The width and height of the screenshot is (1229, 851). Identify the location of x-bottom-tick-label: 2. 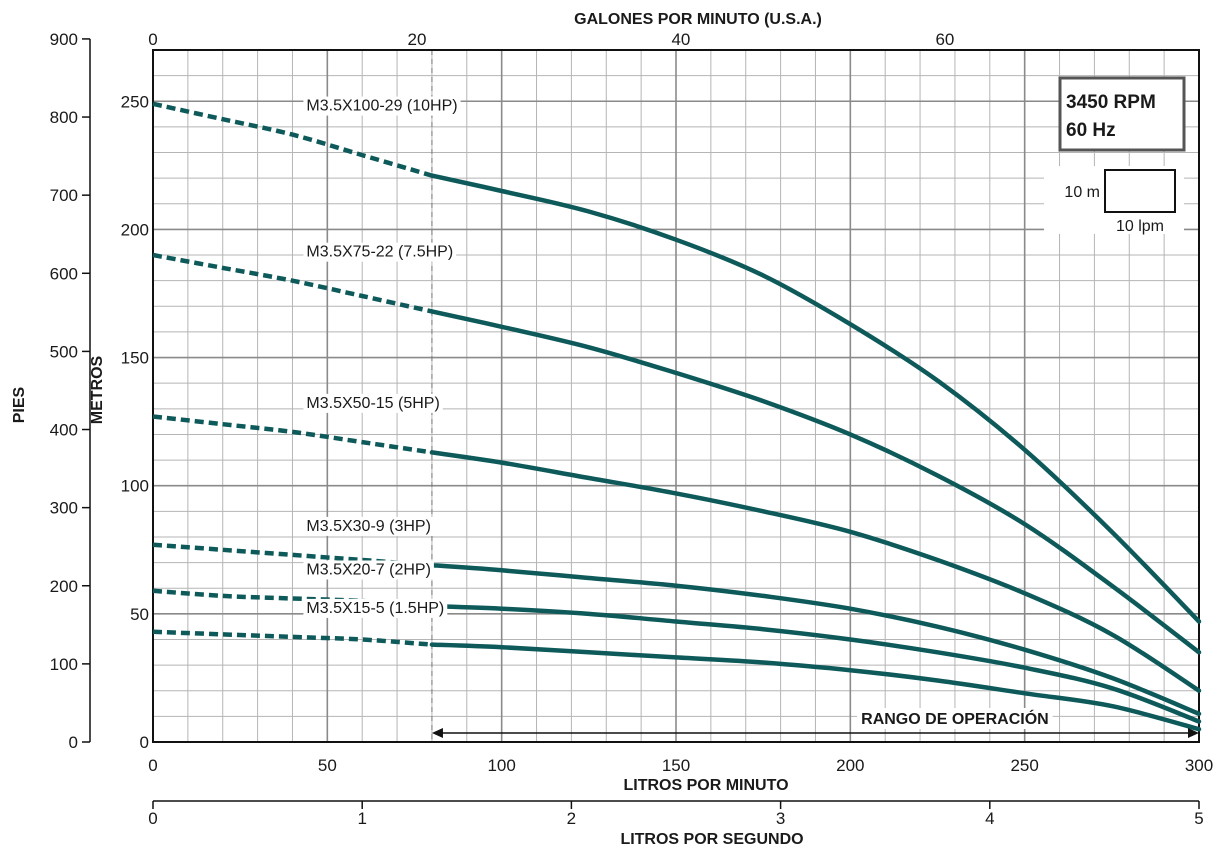
(571, 818).